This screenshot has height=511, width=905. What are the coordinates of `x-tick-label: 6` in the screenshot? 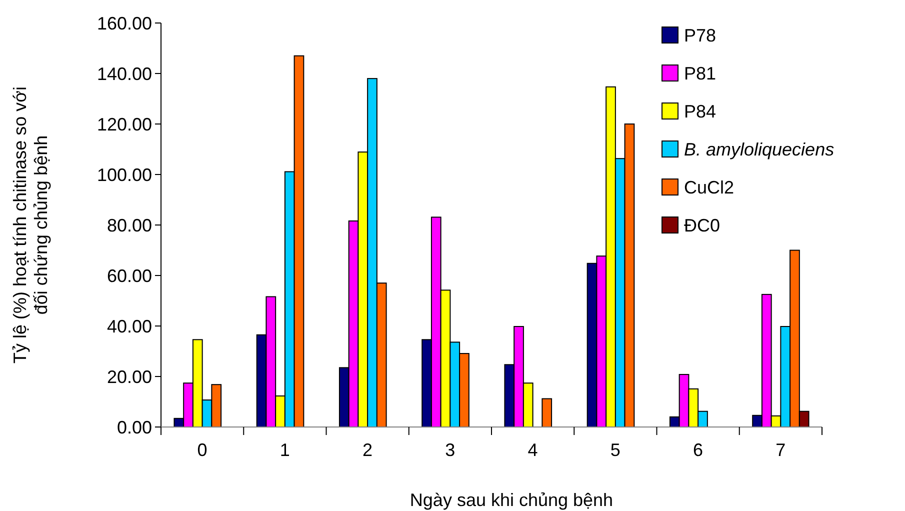 It's located at (698, 450).